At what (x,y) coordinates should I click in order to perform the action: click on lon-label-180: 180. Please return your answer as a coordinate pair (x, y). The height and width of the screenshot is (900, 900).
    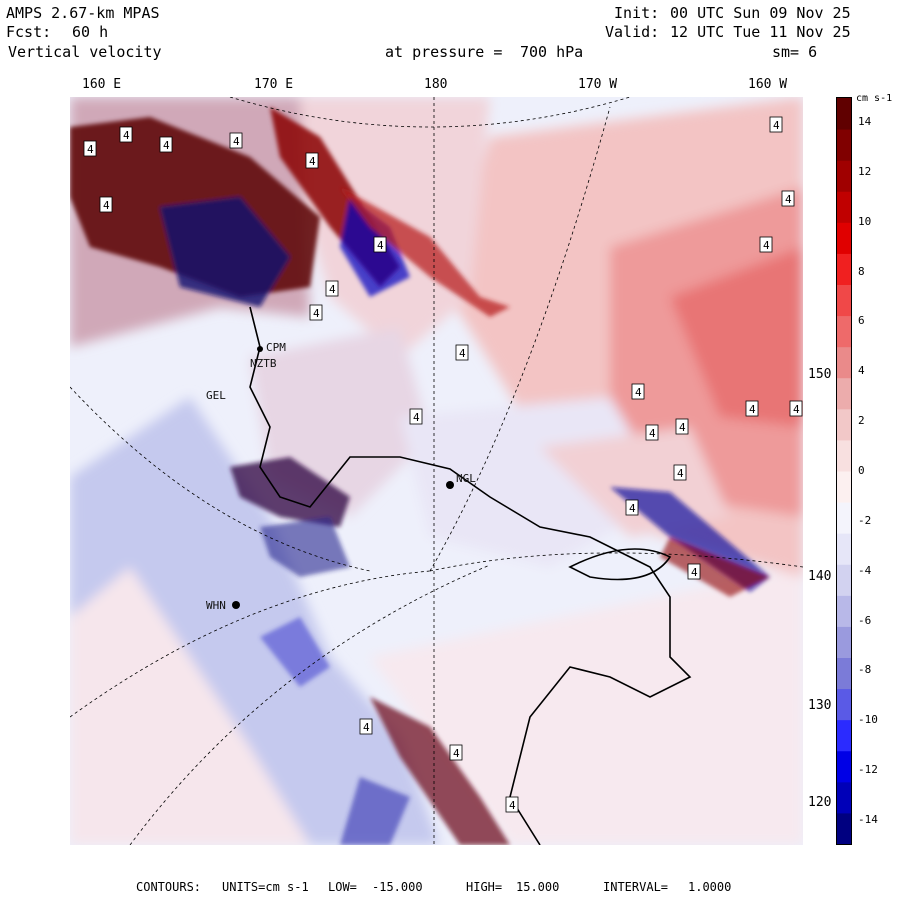
    Looking at the image, I should click on (436, 84).